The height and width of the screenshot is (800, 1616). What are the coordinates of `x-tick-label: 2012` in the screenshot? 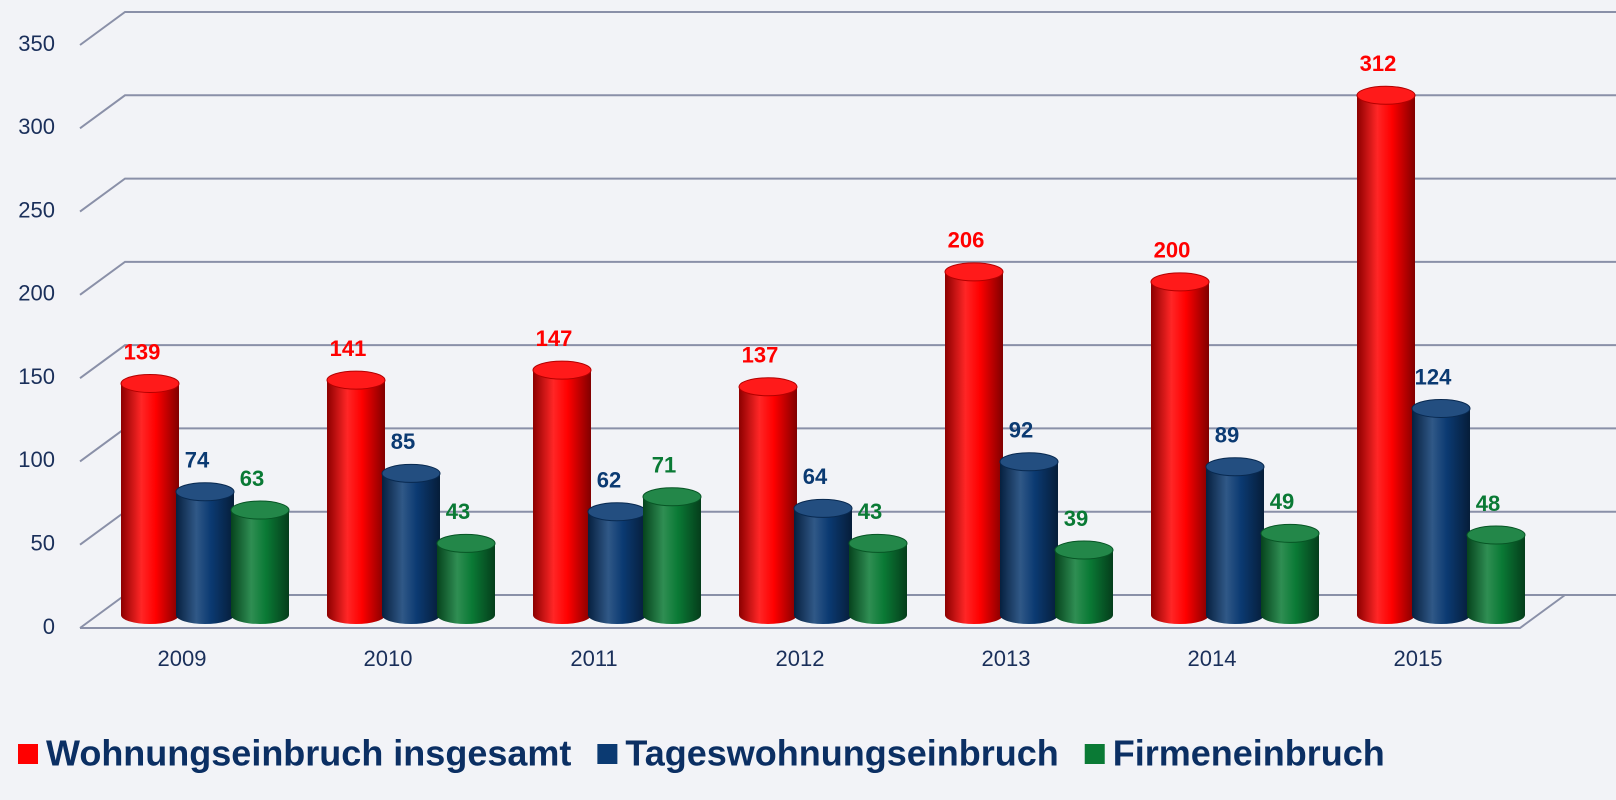 It's located at (800, 658).